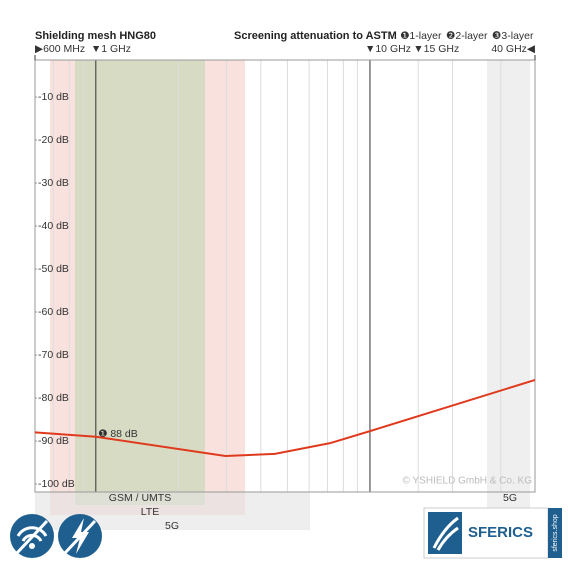  I want to click on y-tick-label: -60 dB, so click(53, 312).